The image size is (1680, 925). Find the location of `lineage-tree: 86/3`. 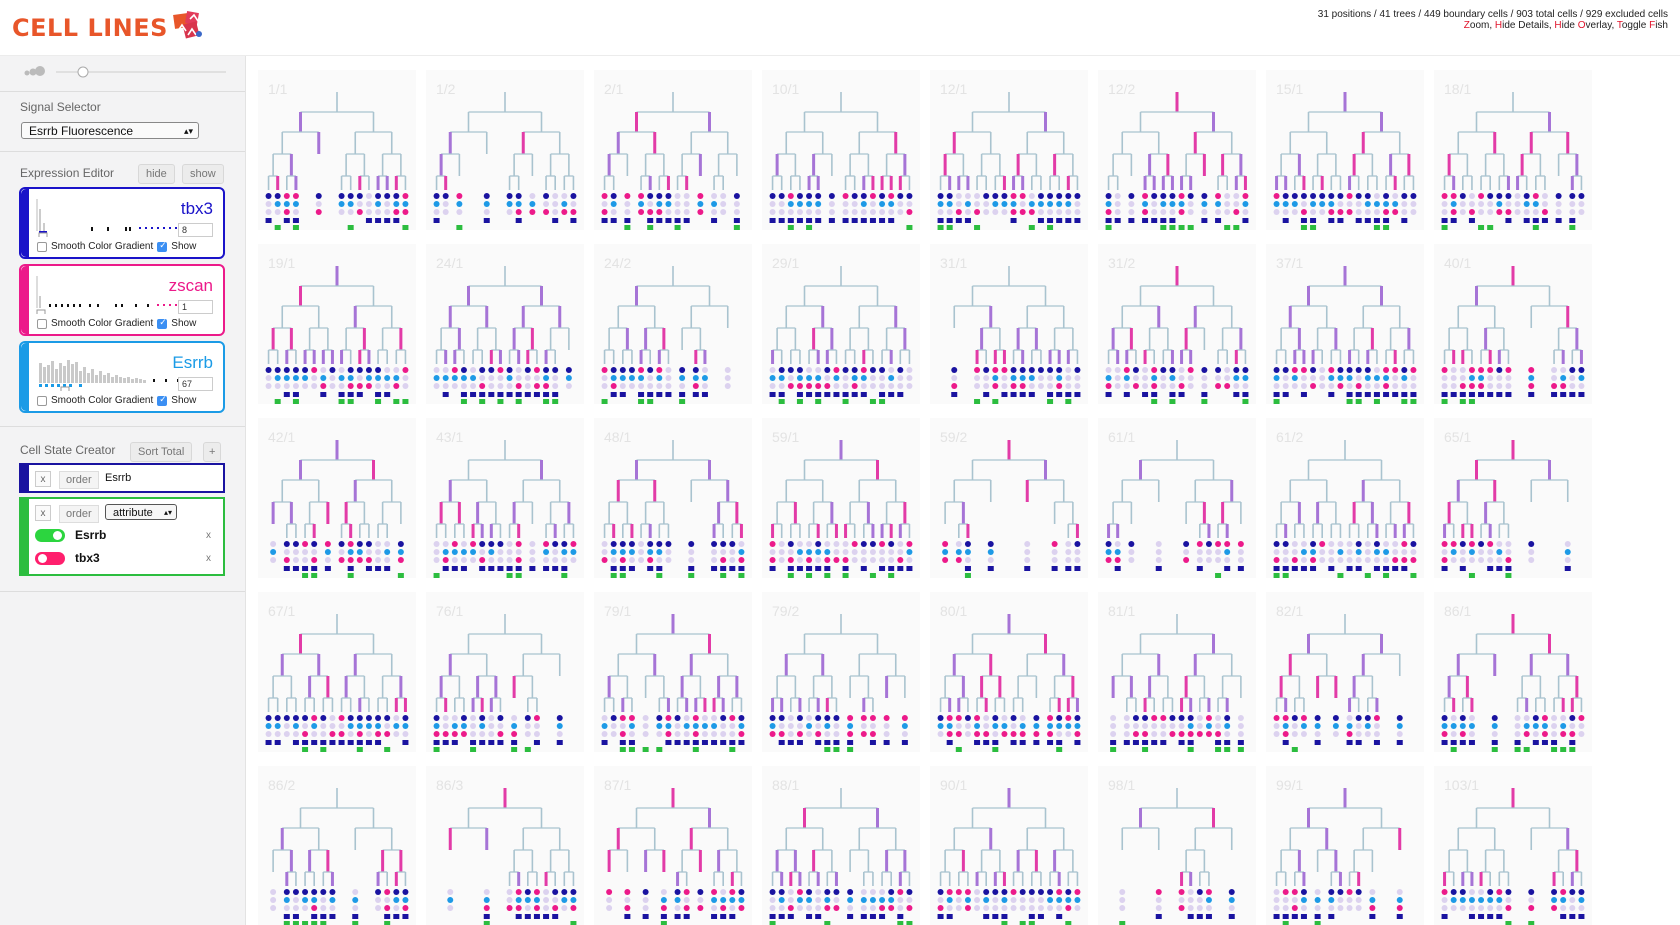

lineage-tree: 86/3 is located at coordinates (505, 845).